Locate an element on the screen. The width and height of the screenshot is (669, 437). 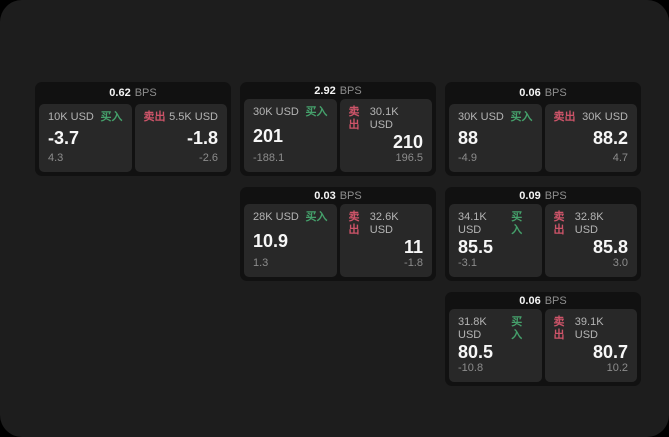
sell-panel-header: 卖出 32.8K USD is located at coordinates (591, 224).